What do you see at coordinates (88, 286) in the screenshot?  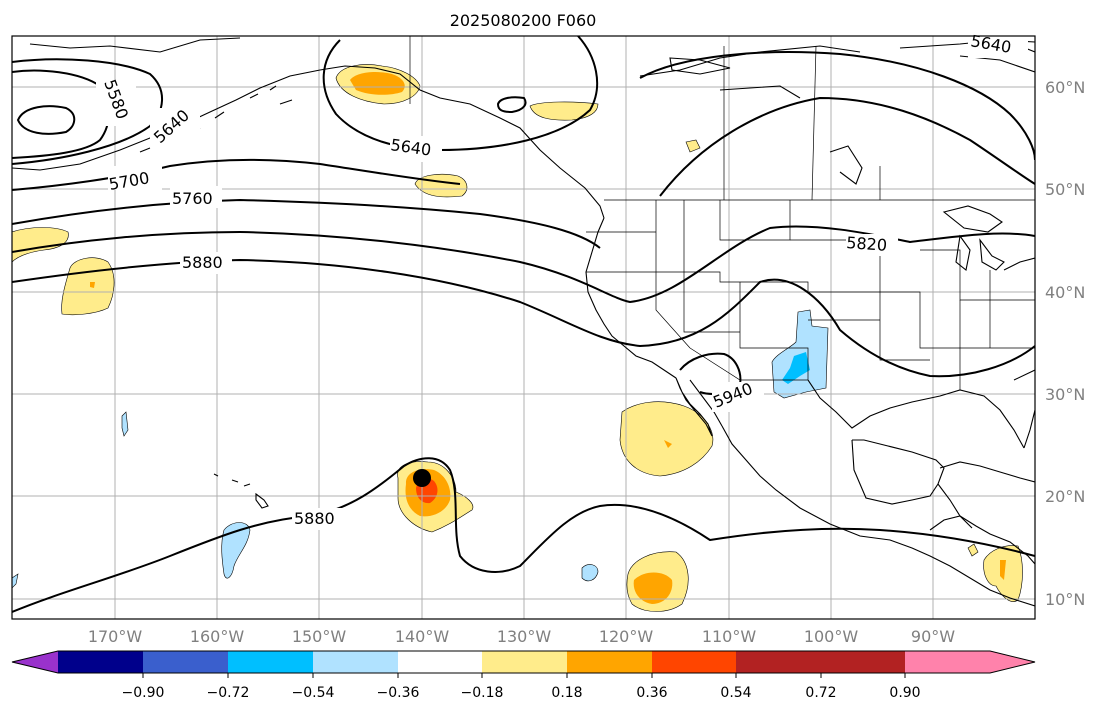 I see `shade-west-pacific-yellow` at bounding box center [88, 286].